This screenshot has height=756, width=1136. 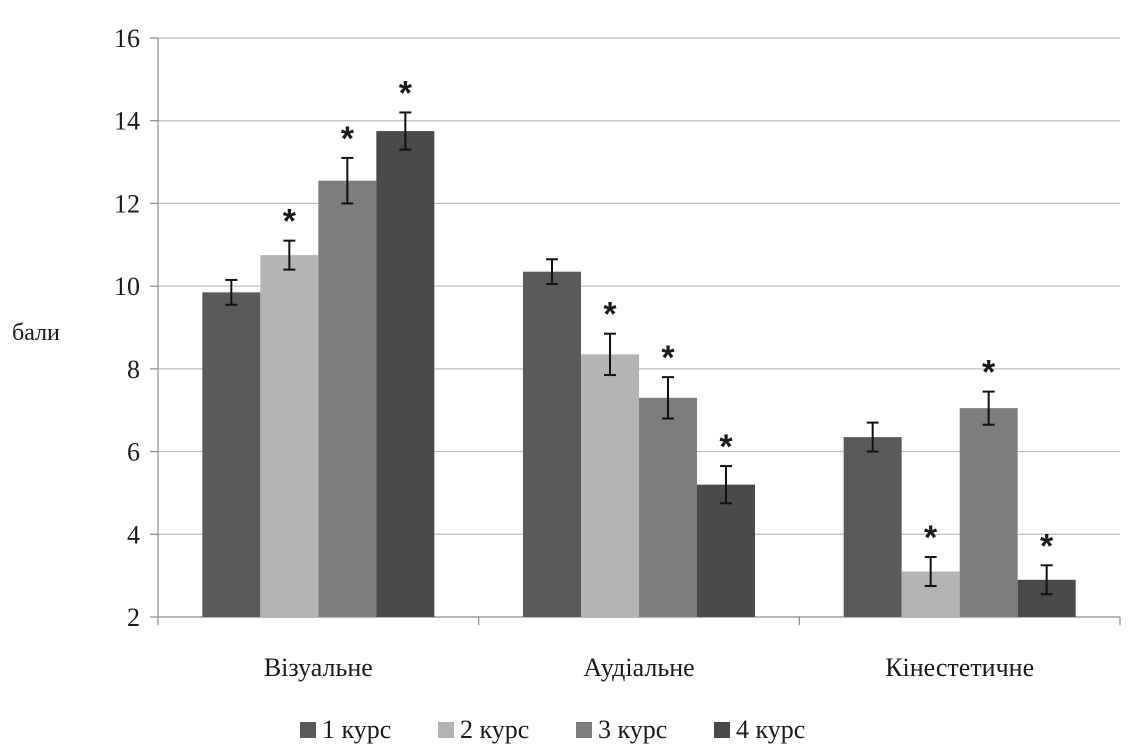 What do you see at coordinates (318, 667) in the screenshot?
I see `x-tick-label: Візуальне` at bounding box center [318, 667].